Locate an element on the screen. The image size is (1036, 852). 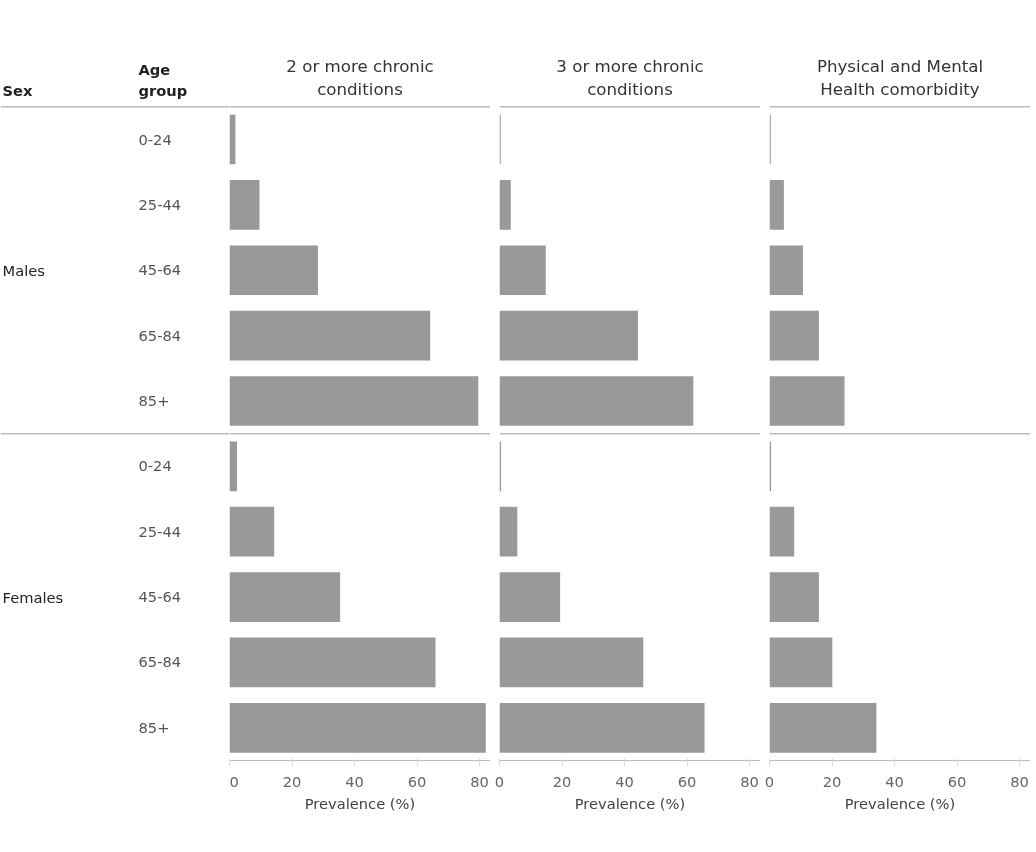
text: Females is located at coordinates (33, 597).